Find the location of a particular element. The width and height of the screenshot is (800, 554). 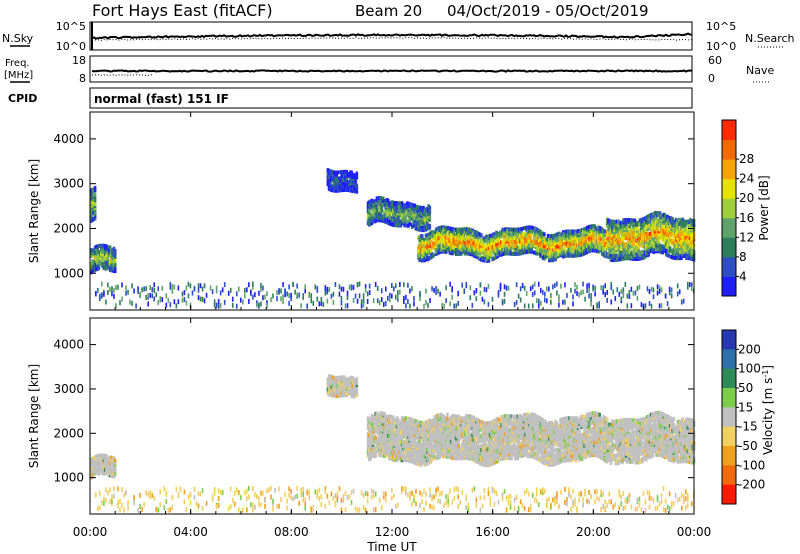

cpid-value: normal (fast) 151 IF is located at coordinates (161, 99).